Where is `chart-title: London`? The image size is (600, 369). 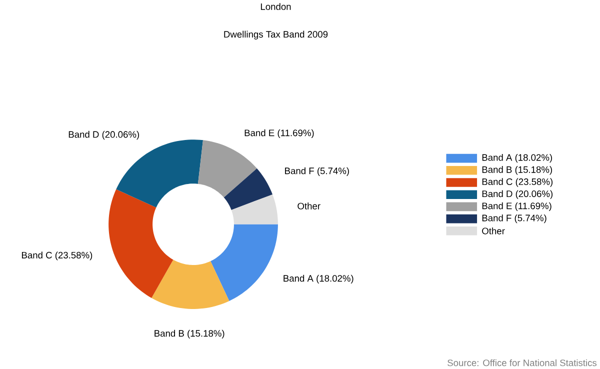 chart-title: London is located at coordinates (275, 6).